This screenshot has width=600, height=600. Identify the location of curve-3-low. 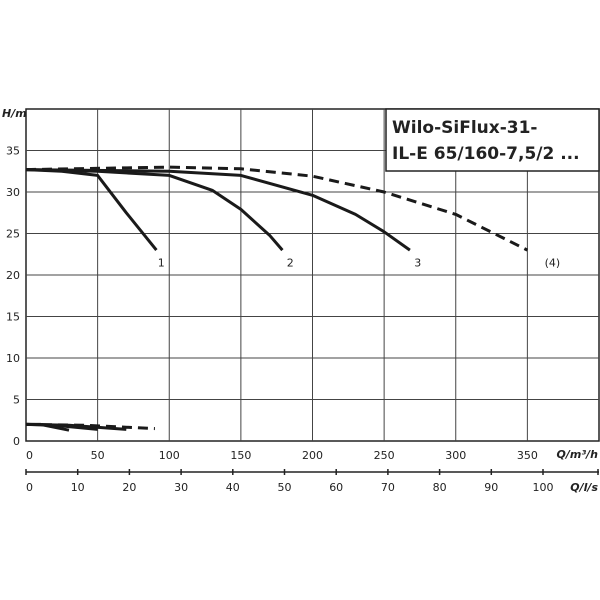
(76, 426).